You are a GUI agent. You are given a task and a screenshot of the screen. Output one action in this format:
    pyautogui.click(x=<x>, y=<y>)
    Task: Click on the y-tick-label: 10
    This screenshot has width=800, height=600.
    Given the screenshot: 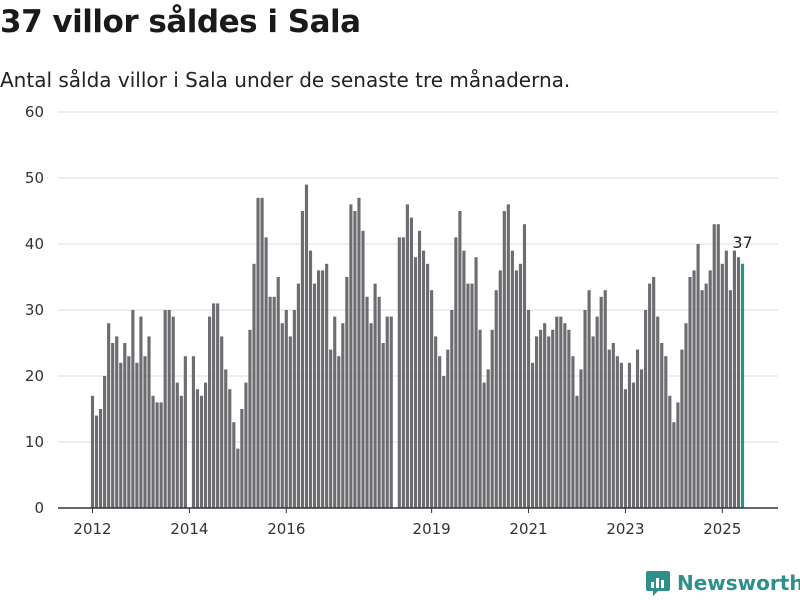 What is the action you would take?
    pyautogui.click(x=34, y=442)
    